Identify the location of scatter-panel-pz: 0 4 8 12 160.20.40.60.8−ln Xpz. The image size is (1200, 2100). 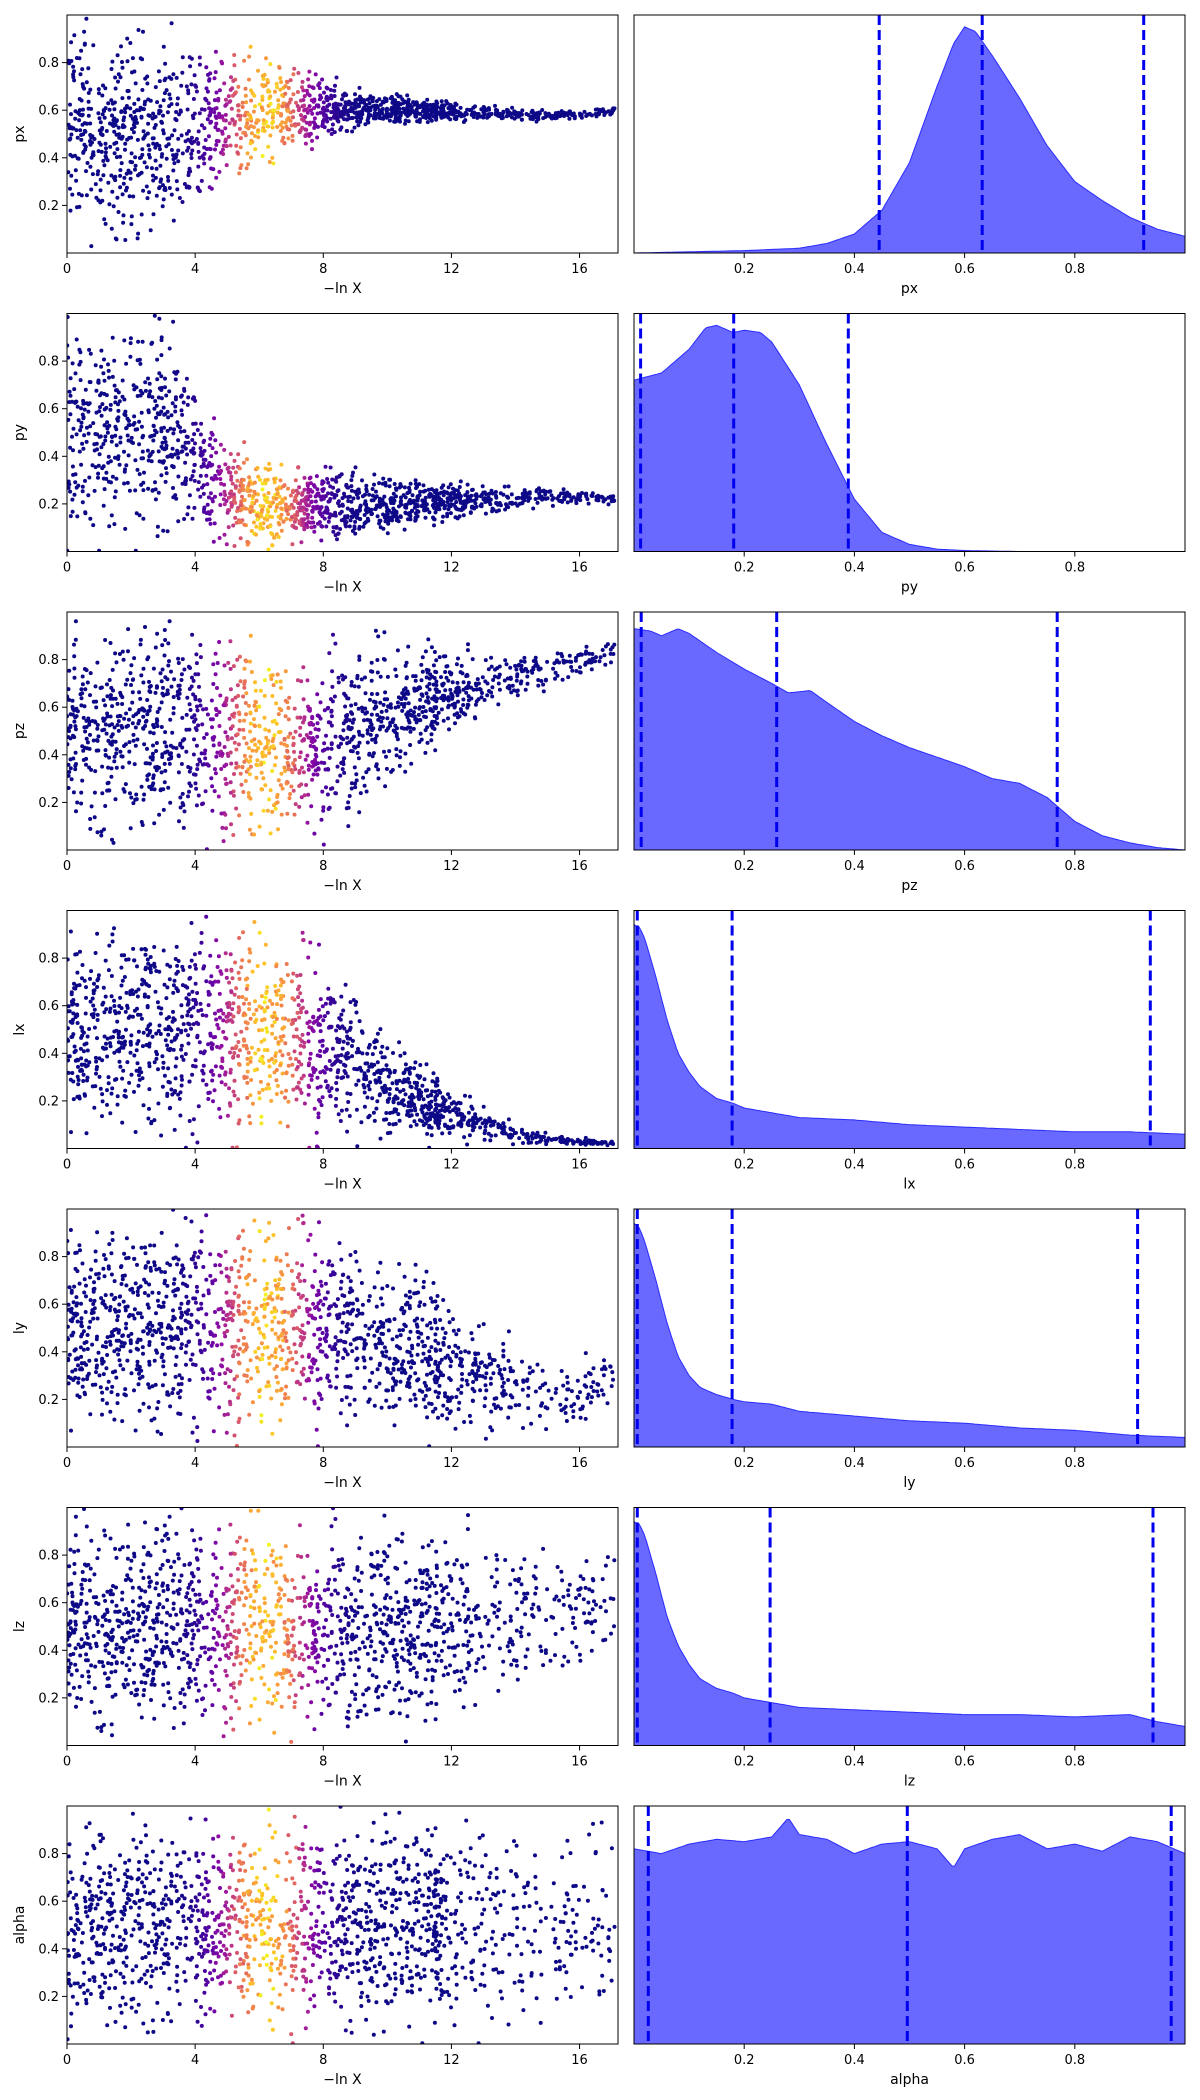
(315, 752).